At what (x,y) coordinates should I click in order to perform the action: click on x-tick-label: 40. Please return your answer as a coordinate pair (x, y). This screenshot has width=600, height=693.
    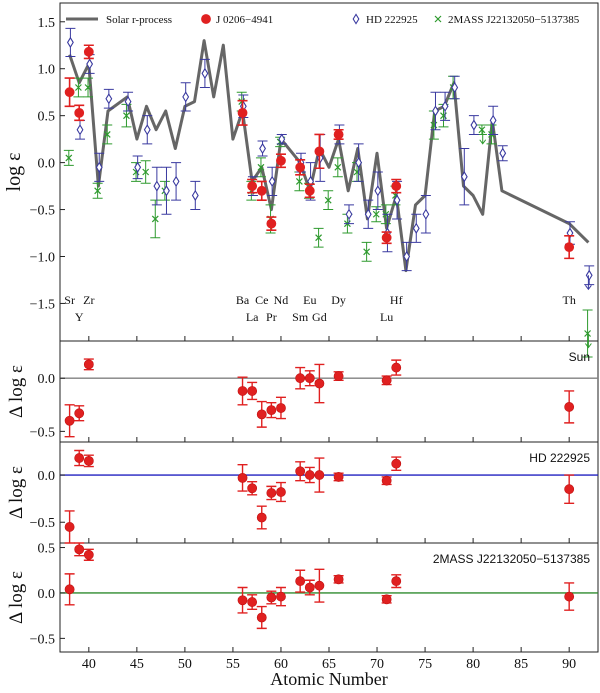
    Looking at the image, I should click on (89, 664).